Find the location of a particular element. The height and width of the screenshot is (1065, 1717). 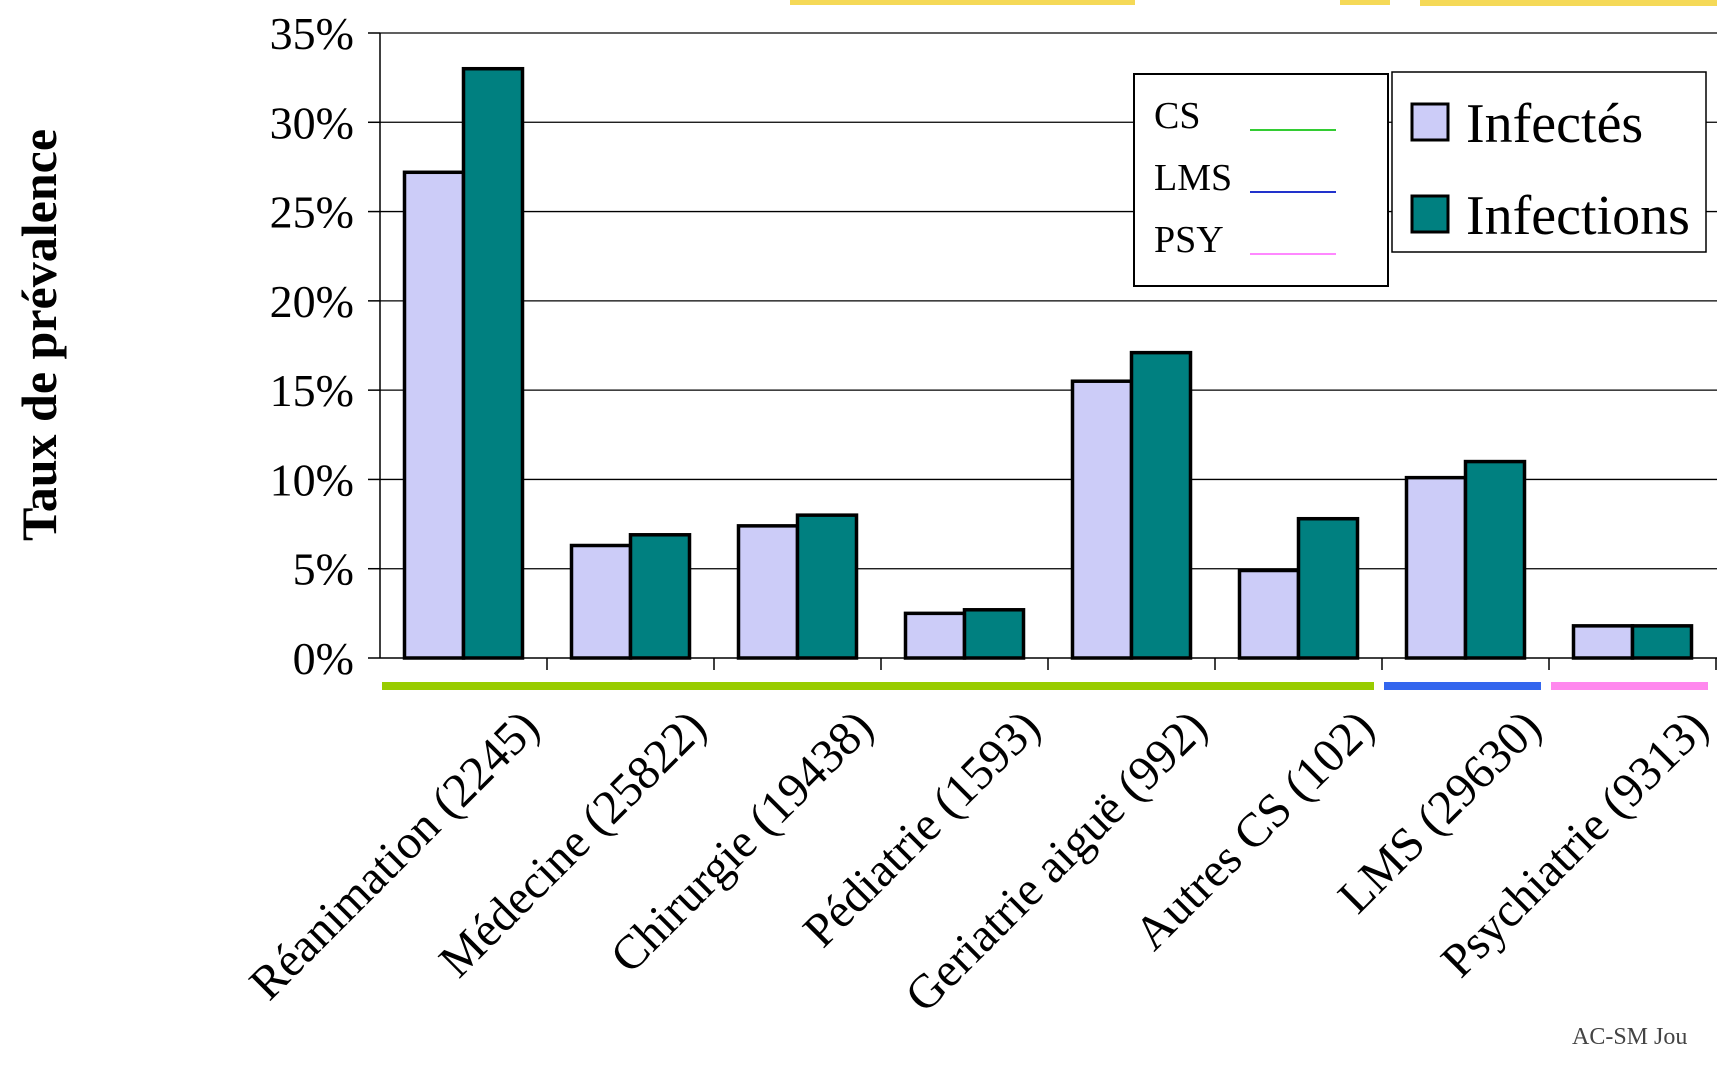

group-bar-psy is located at coordinates (1629, 686).